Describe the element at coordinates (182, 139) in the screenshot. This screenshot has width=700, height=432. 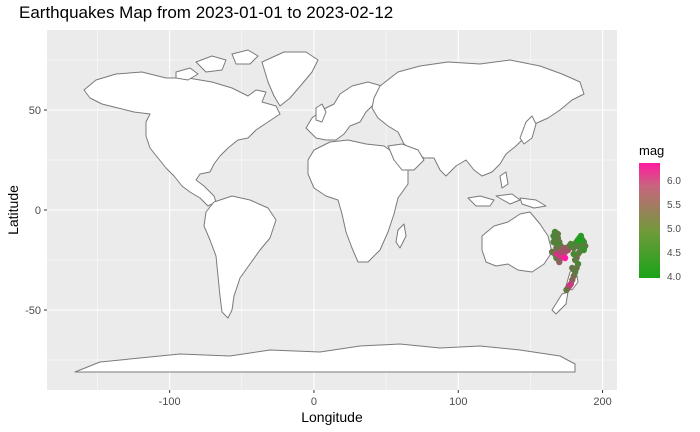
I see `north-america-landmass` at that location.